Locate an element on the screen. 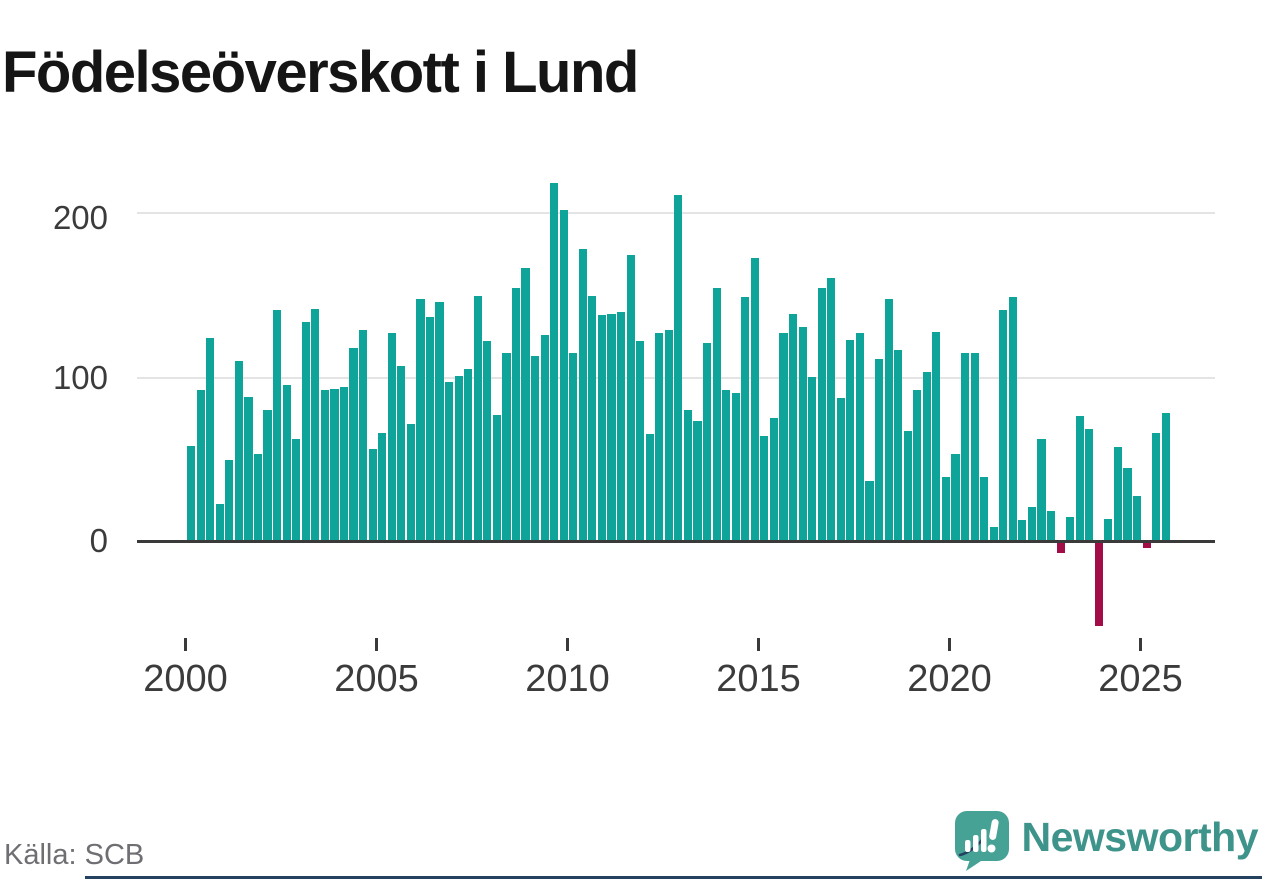  y-axis-label-0: 0 is located at coordinates (98, 540).